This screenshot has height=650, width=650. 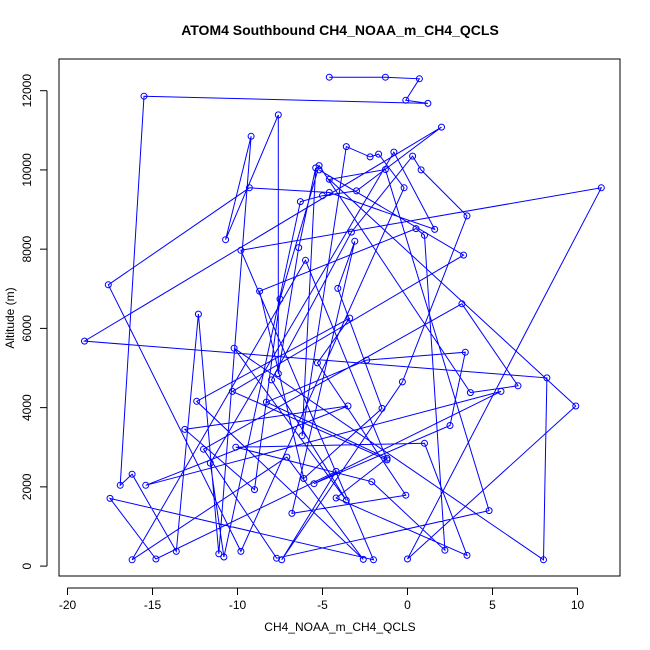 What do you see at coordinates (339, 627) in the screenshot?
I see `x-axis-label: CH4_NOAA_m_CH4_QCLS` at bounding box center [339, 627].